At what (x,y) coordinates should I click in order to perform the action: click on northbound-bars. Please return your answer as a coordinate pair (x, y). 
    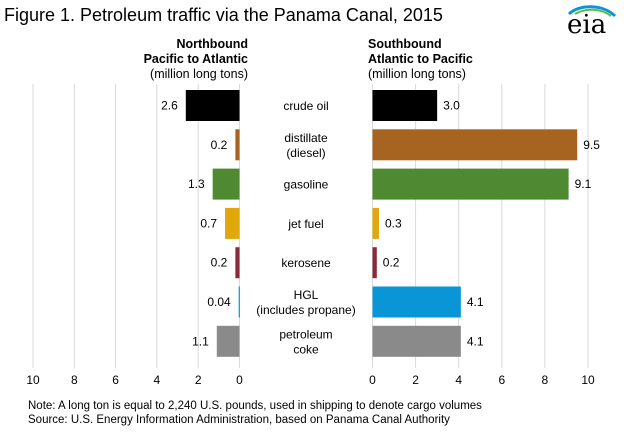
    Looking at the image, I should click on (212, 223).